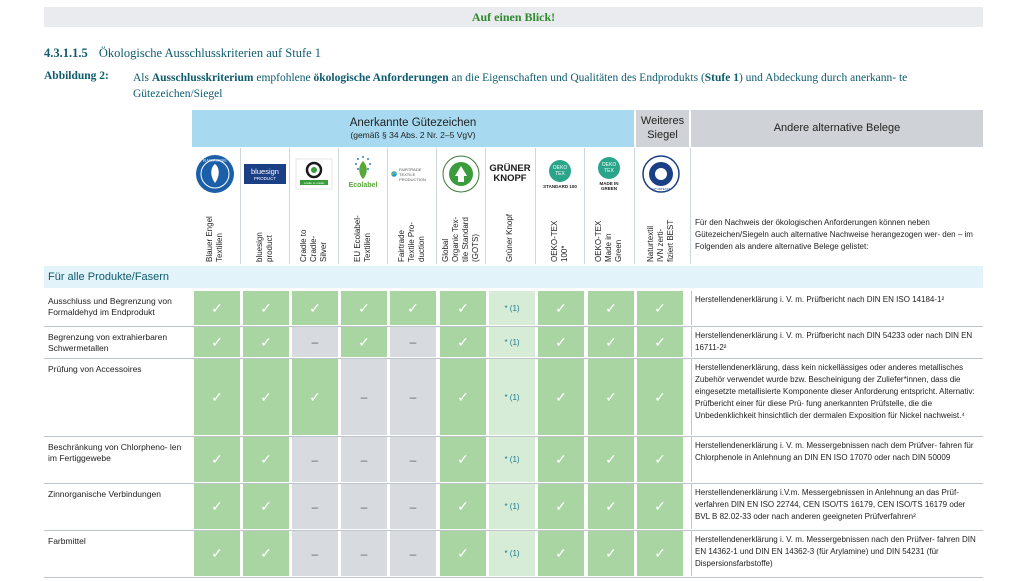 The image size is (1033, 581). I want to click on caption-part: empfohlene, so click(283, 78).